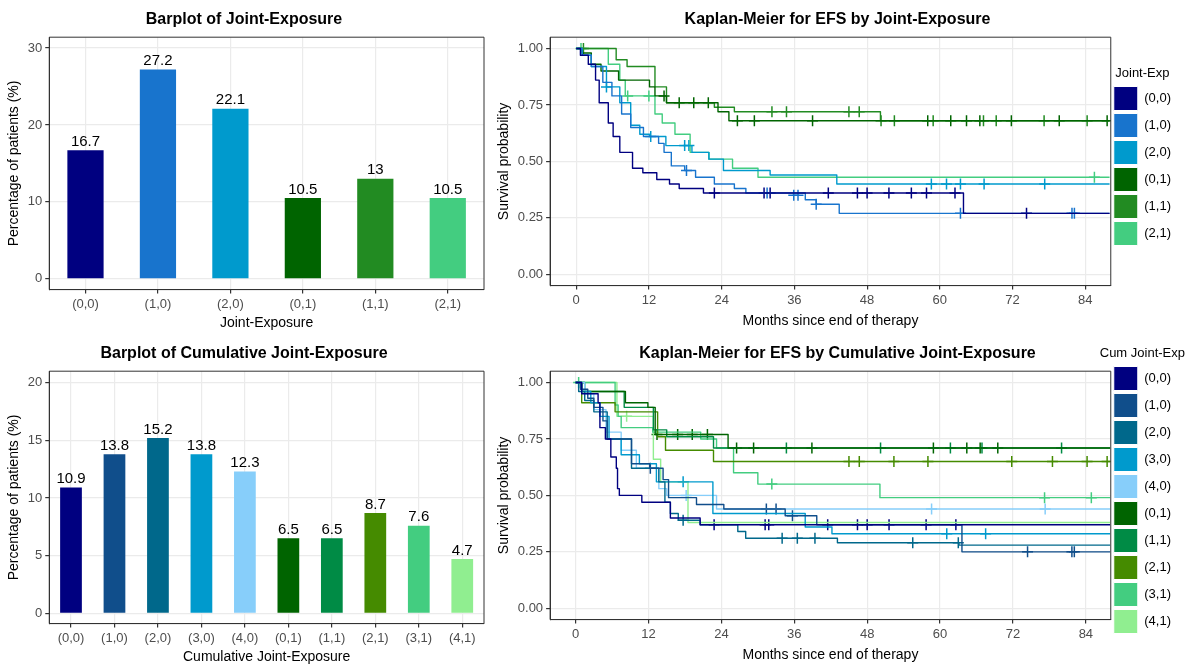 This screenshot has height=668, width=1197. What do you see at coordinates (266, 322) in the screenshot?
I see `x-axis-title: Joint-Exposure` at bounding box center [266, 322].